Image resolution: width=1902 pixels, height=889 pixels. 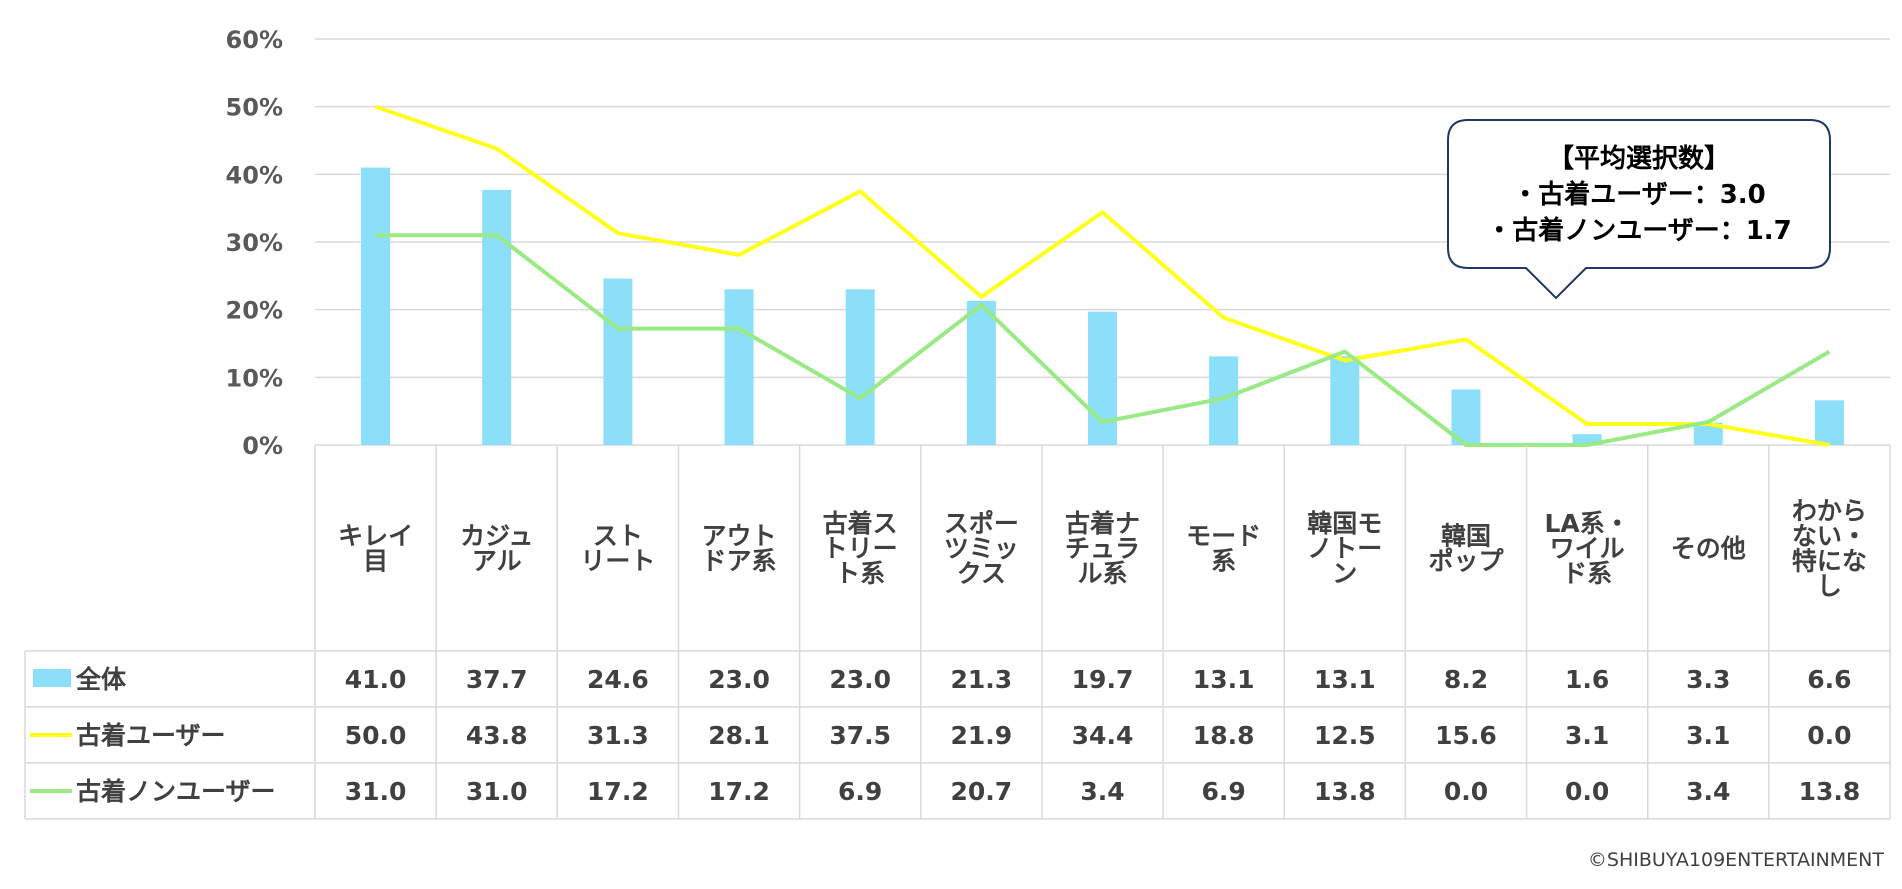 I want to click on category-label: スポー, so click(x=981, y=523).